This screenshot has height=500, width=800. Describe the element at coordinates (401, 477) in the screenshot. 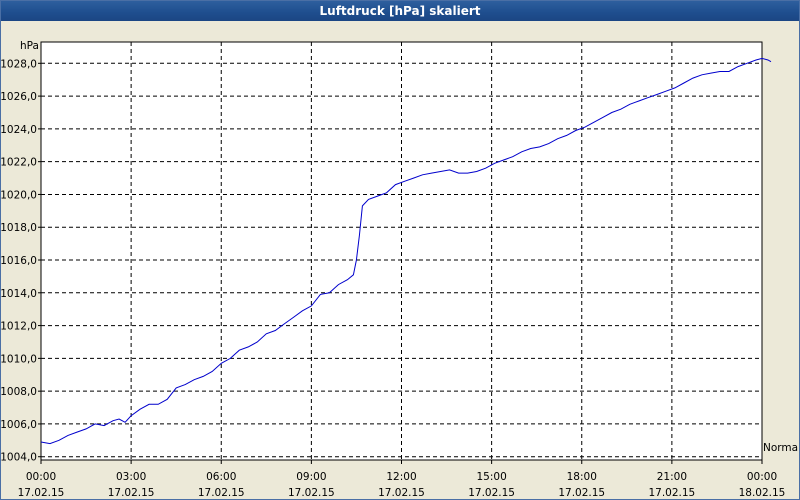

I see `x-tick-time-4: 12:00` at that location.